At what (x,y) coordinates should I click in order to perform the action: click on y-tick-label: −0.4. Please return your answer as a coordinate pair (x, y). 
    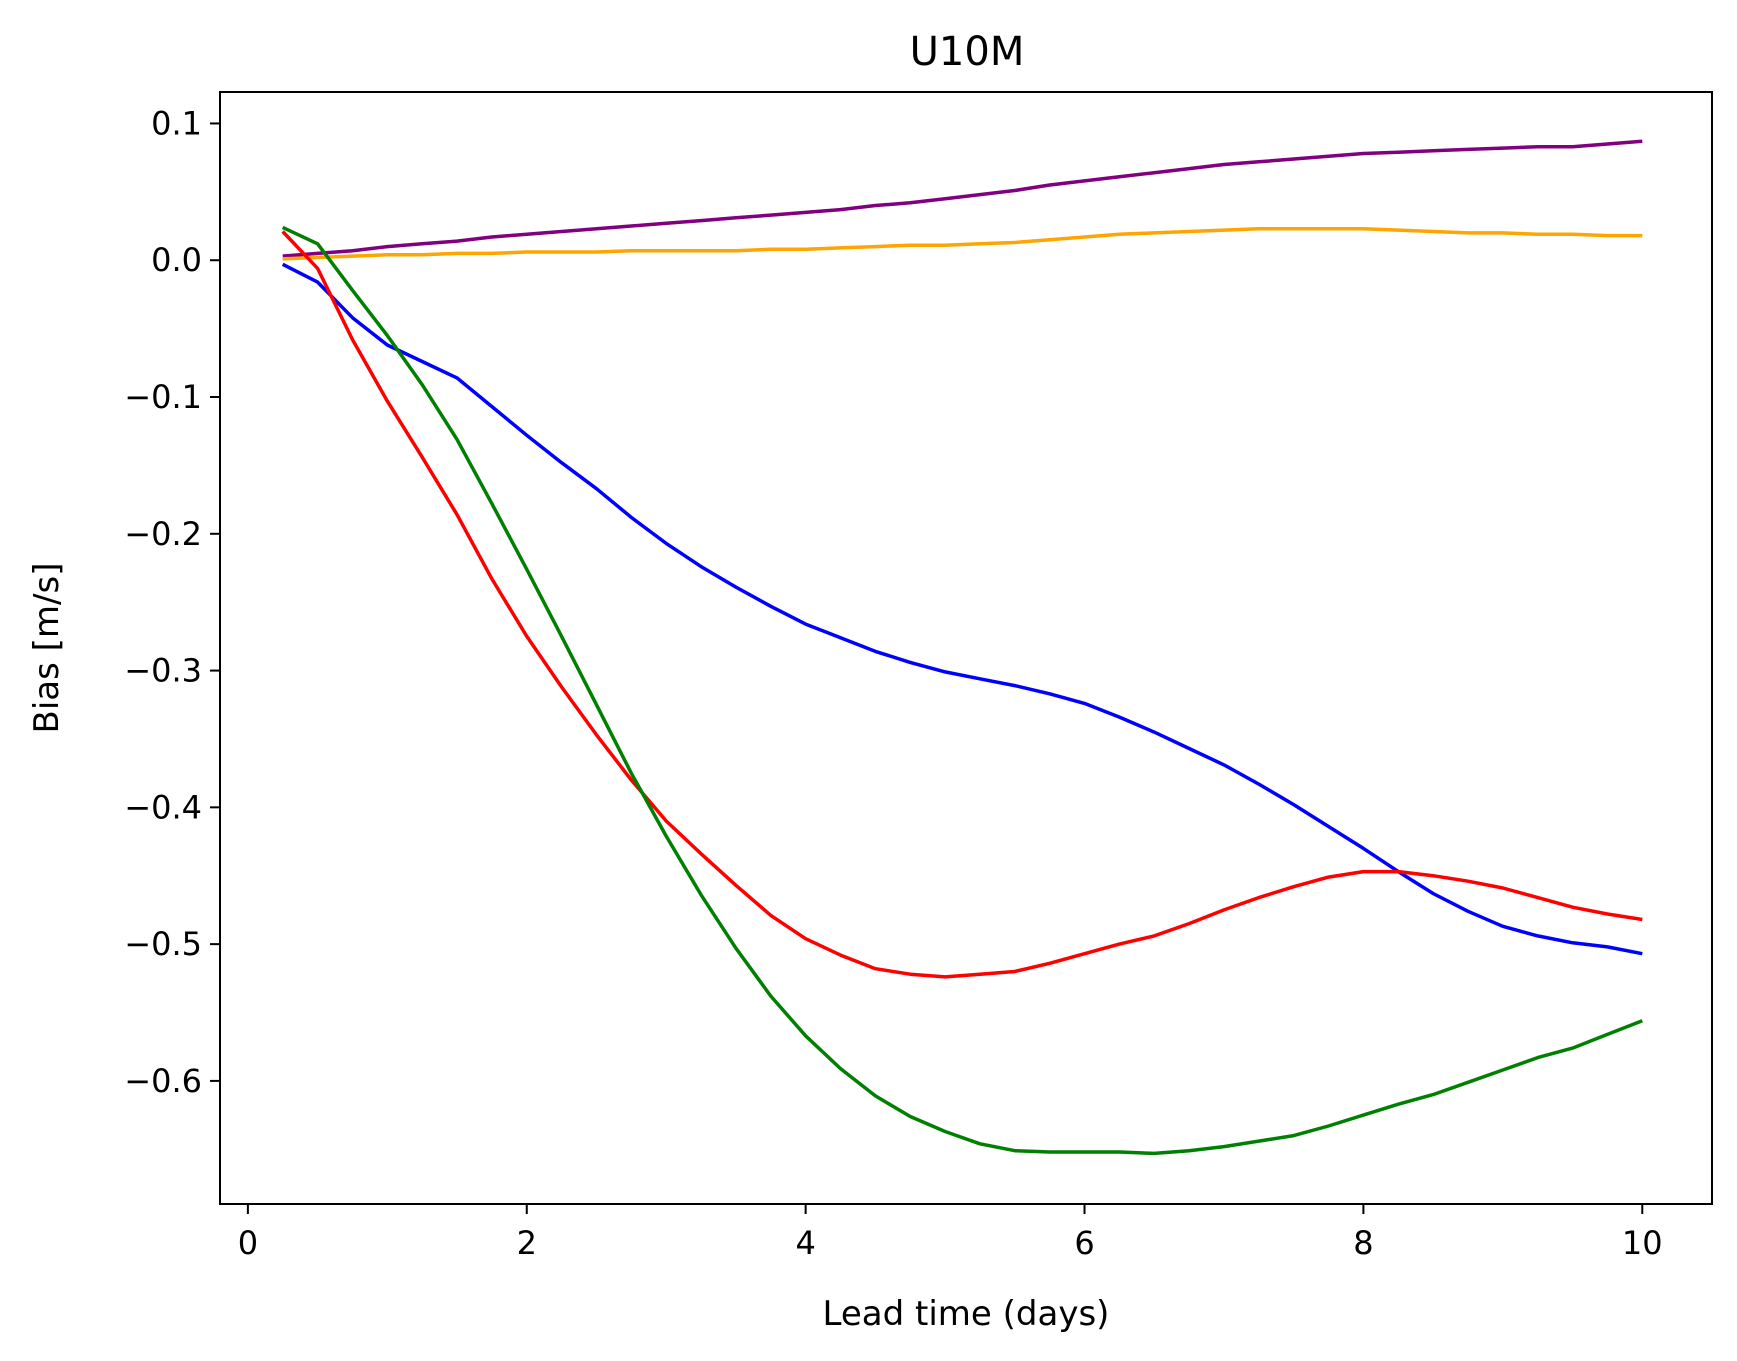
    Looking at the image, I should click on (163, 807).